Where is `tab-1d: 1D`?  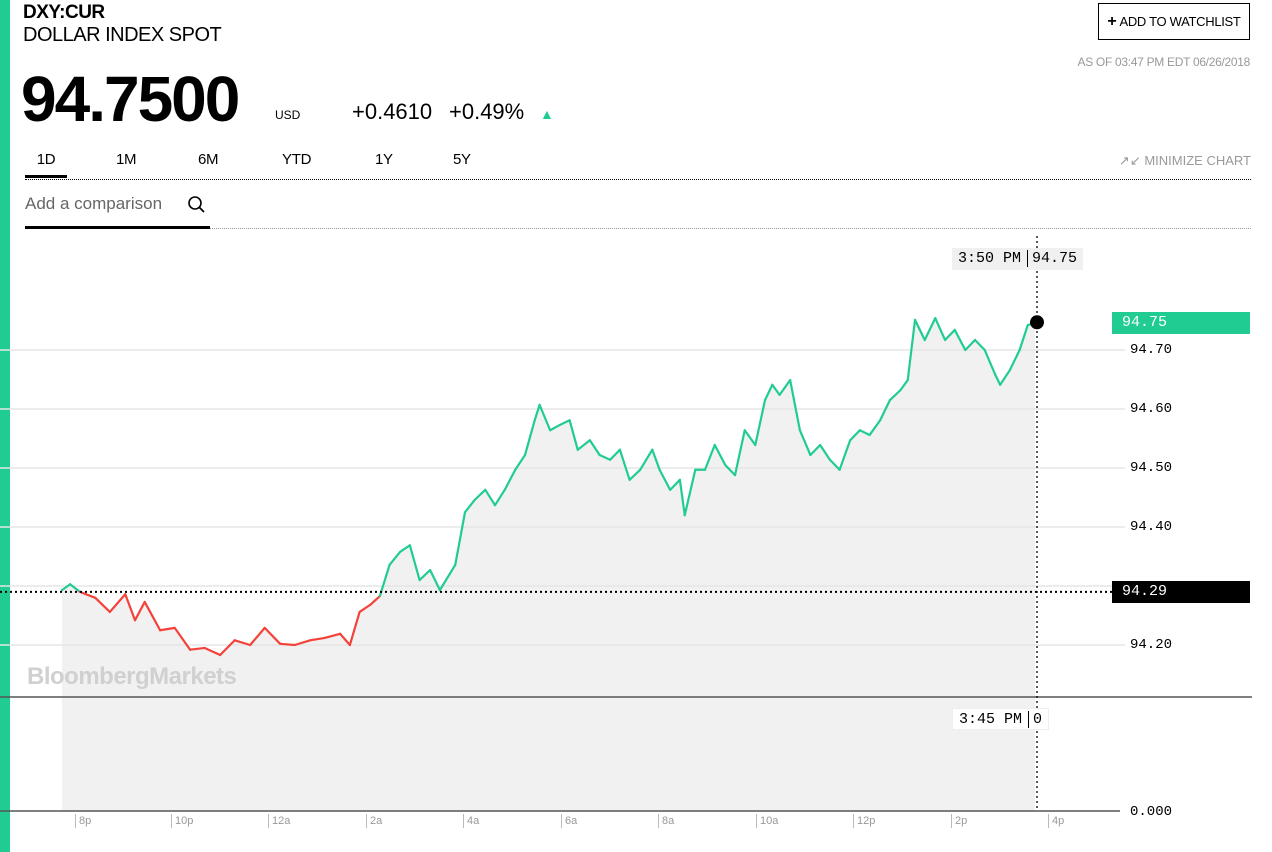
tab-1d: 1D is located at coordinates (46, 164).